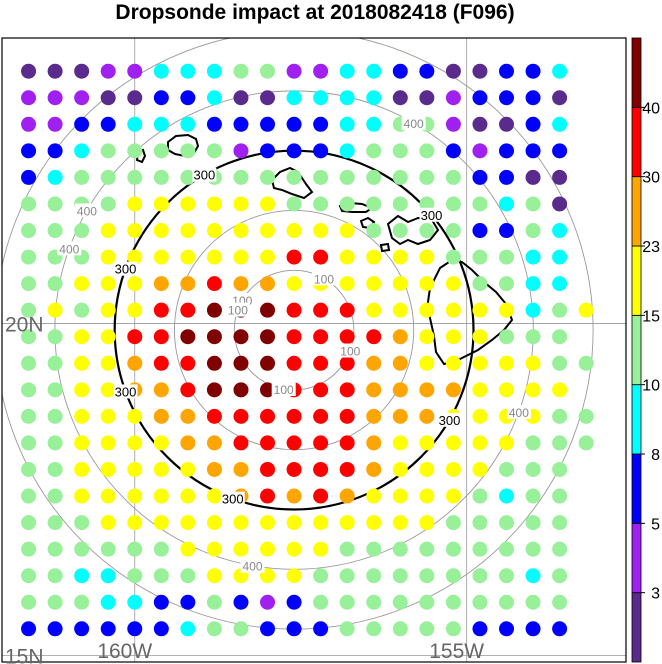  I want to click on oahu-island, so click(292, 183).